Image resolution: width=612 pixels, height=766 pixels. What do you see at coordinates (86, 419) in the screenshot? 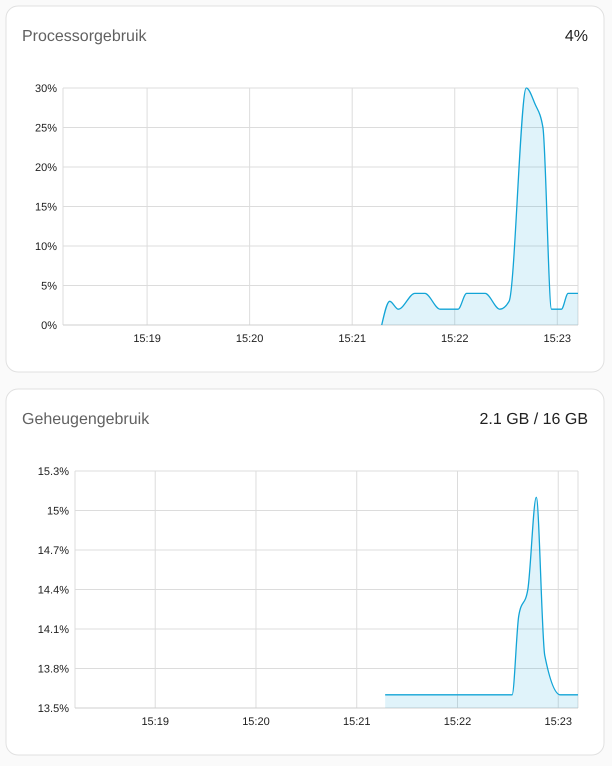
I see `chart-title: Geheugengebruik` at bounding box center [86, 419].